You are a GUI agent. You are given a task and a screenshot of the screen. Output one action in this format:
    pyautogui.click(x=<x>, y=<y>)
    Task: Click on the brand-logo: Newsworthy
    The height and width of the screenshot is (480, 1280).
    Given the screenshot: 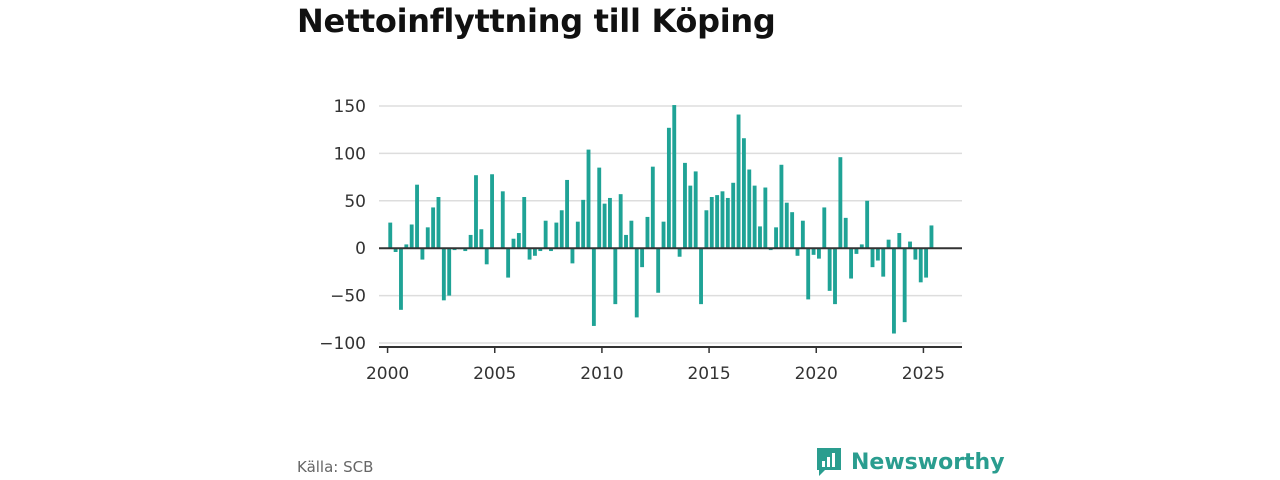 What is the action you would take?
    pyautogui.click(x=910, y=462)
    